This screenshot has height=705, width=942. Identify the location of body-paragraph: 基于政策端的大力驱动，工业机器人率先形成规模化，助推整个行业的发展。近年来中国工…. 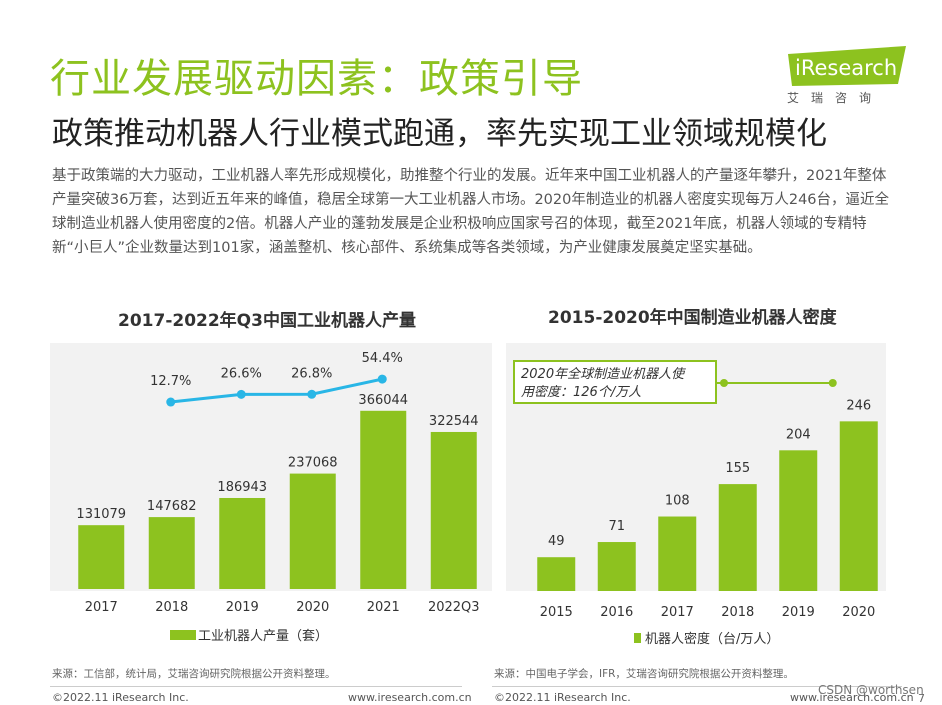
(471, 212).